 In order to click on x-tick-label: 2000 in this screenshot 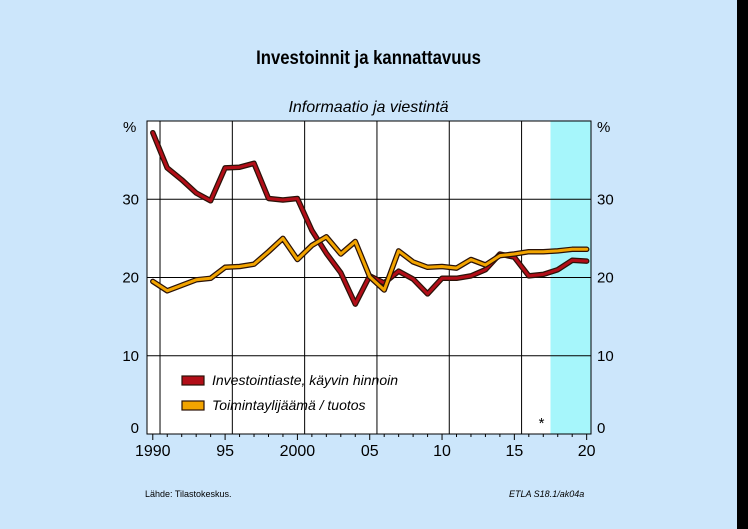, I will do `click(298, 451)`.